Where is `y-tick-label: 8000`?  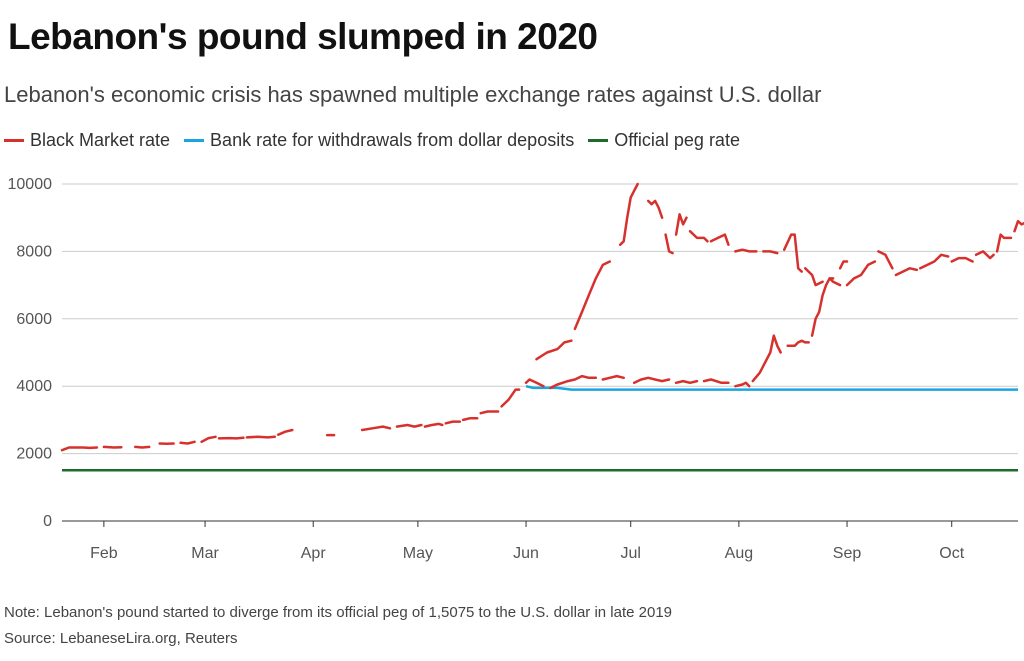 y-tick-label: 8000 is located at coordinates (34, 251).